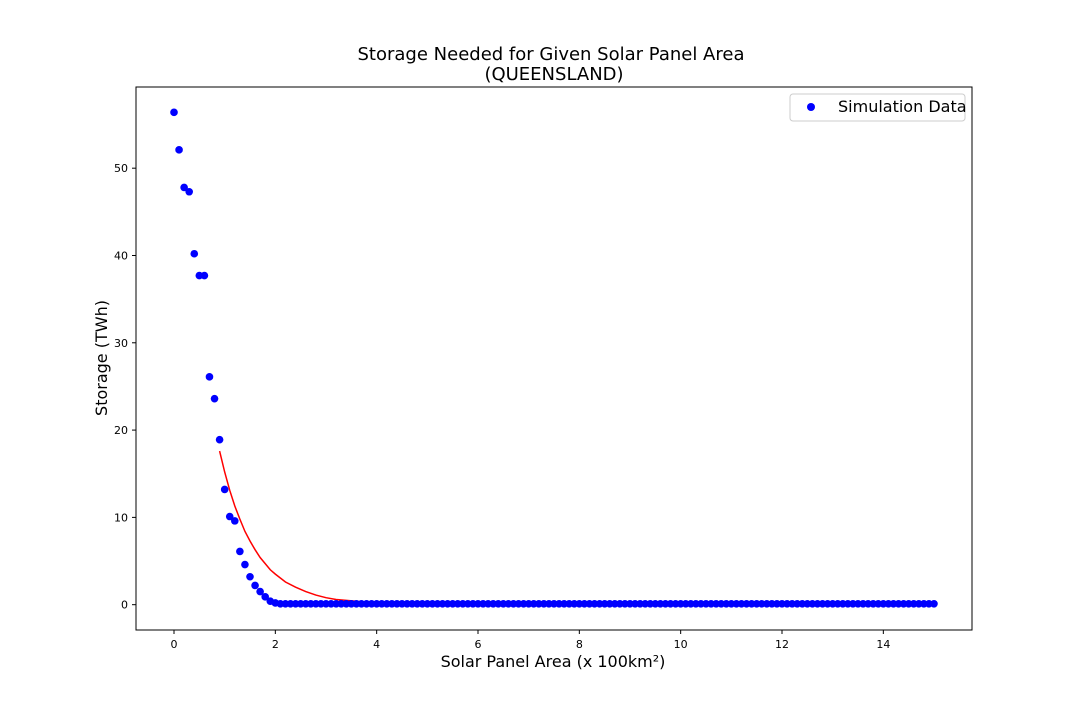 The width and height of the screenshot is (1080, 720). I want to click on x-tick-label: 12, so click(782, 644).